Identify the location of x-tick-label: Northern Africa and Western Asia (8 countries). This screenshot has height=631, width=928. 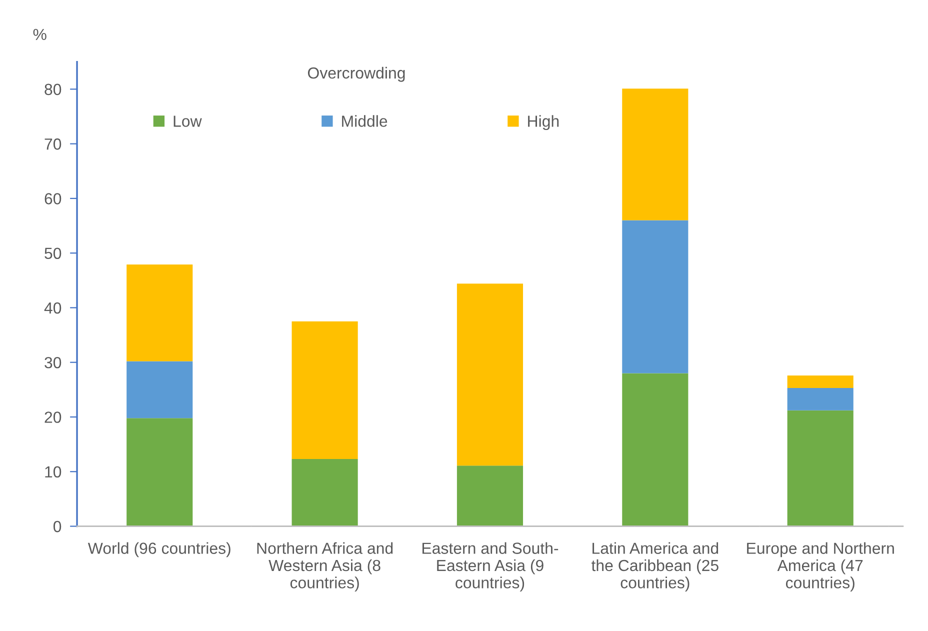
(325, 567).